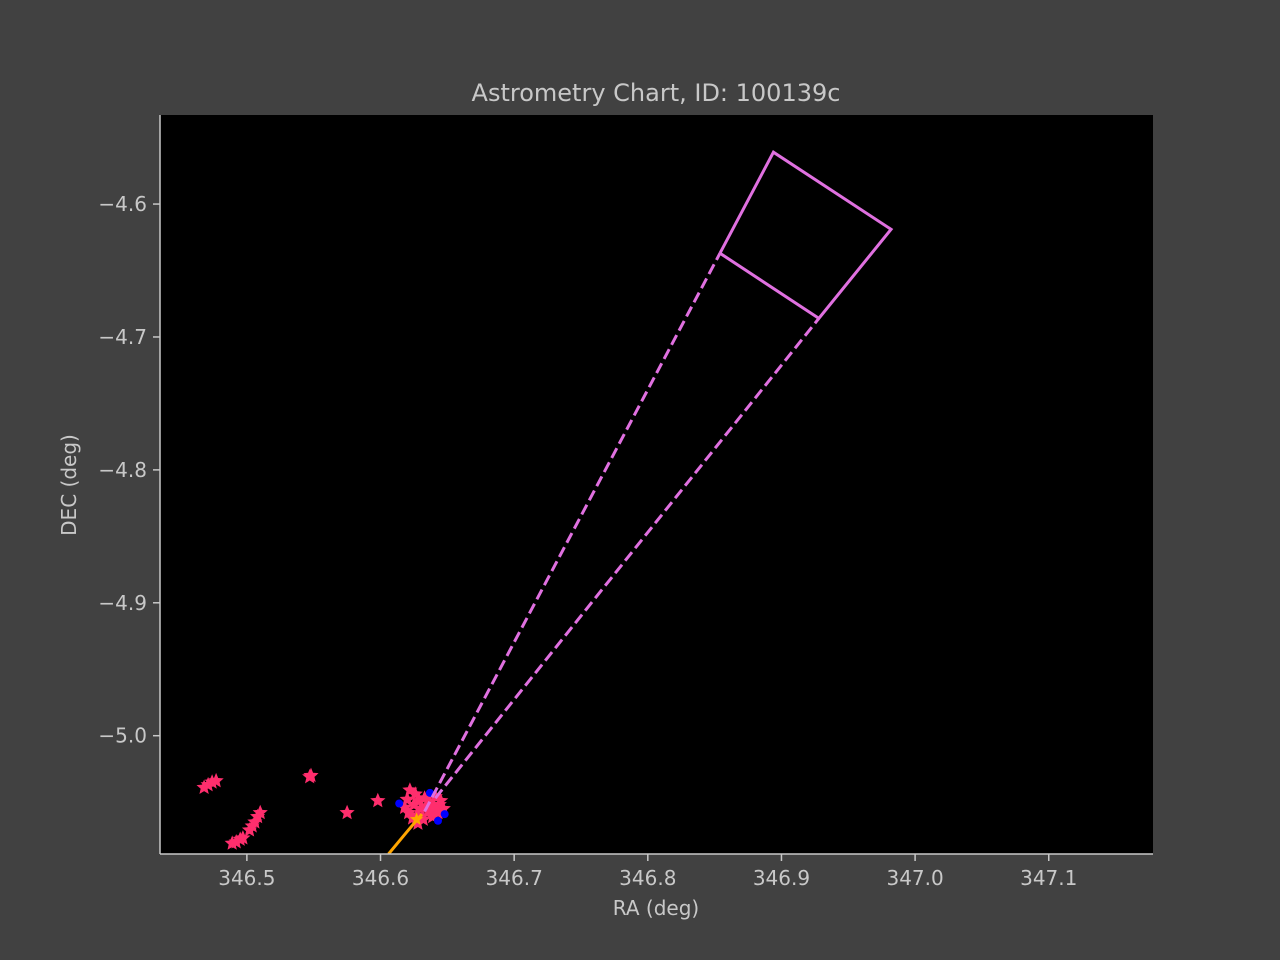 Image resolution: width=1280 pixels, height=960 pixels. I want to click on x-axis-title: RA (deg), so click(656, 908).